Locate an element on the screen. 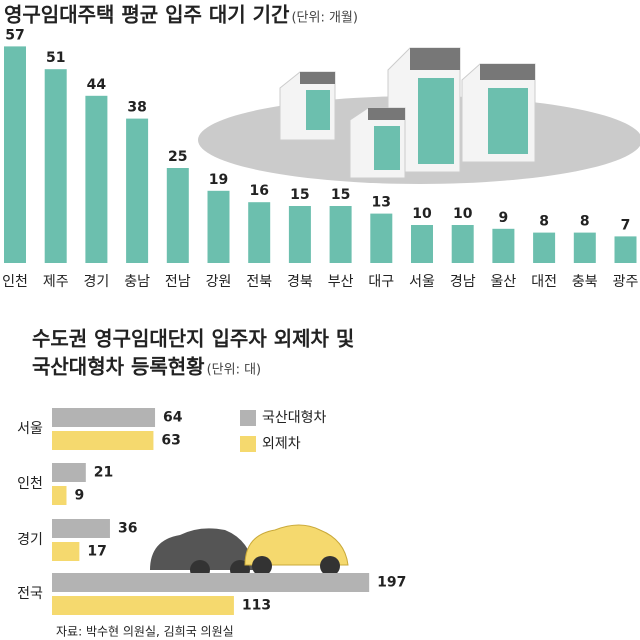 The image size is (640, 640). x-tick-label: 제주 is located at coordinates (56, 282).